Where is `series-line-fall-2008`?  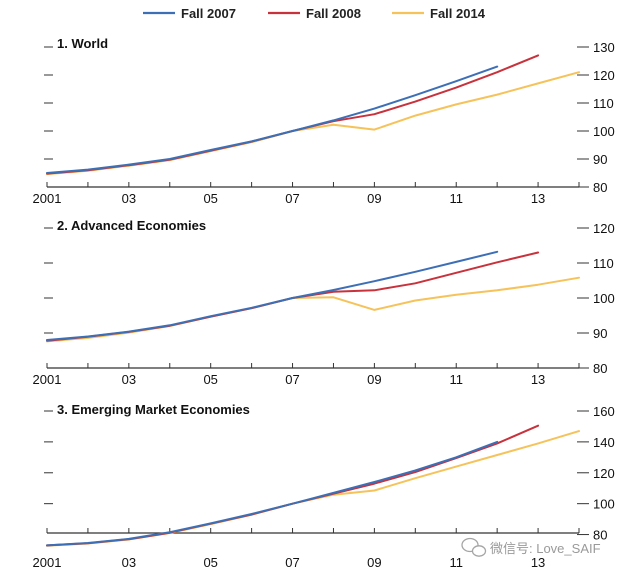 series-line-fall-2008 is located at coordinates (293, 296).